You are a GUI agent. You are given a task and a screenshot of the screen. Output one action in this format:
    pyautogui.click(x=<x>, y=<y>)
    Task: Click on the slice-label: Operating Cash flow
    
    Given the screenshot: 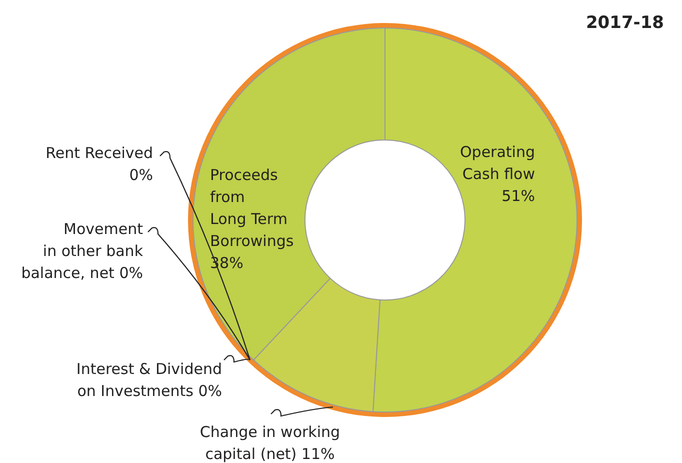 What is the action you would take?
    pyautogui.click(x=497, y=163)
    